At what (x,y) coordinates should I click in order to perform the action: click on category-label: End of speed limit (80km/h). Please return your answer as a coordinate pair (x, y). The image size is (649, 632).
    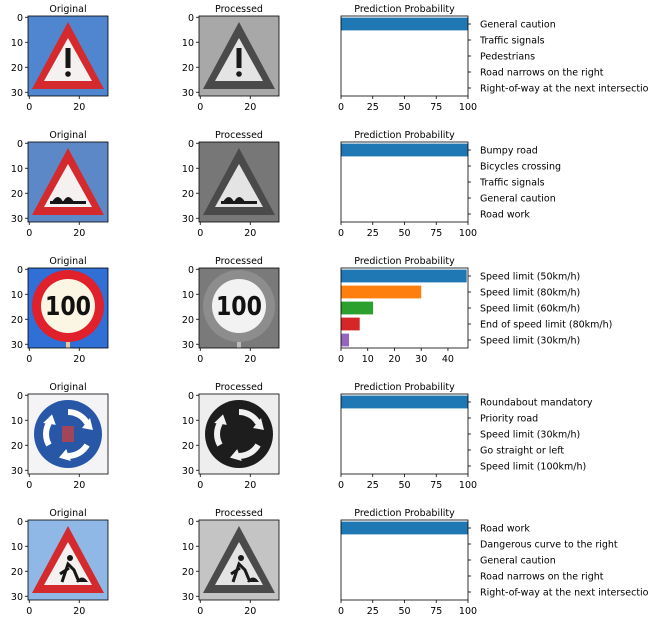
    Looking at the image, I should click on (546, 325).